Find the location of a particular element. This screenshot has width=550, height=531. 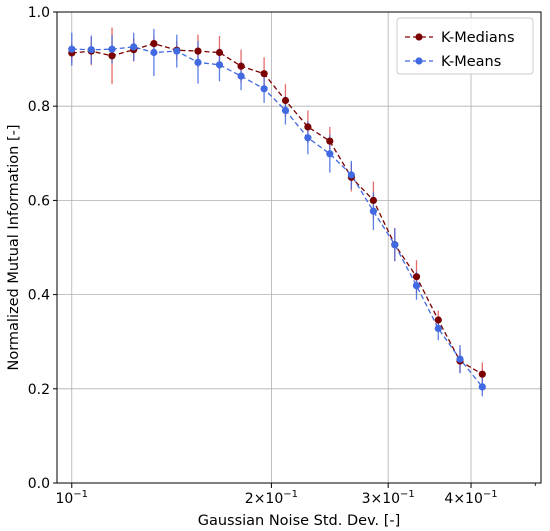

x-tick-label-base: 3×10 is located at coordinates (381, 499).